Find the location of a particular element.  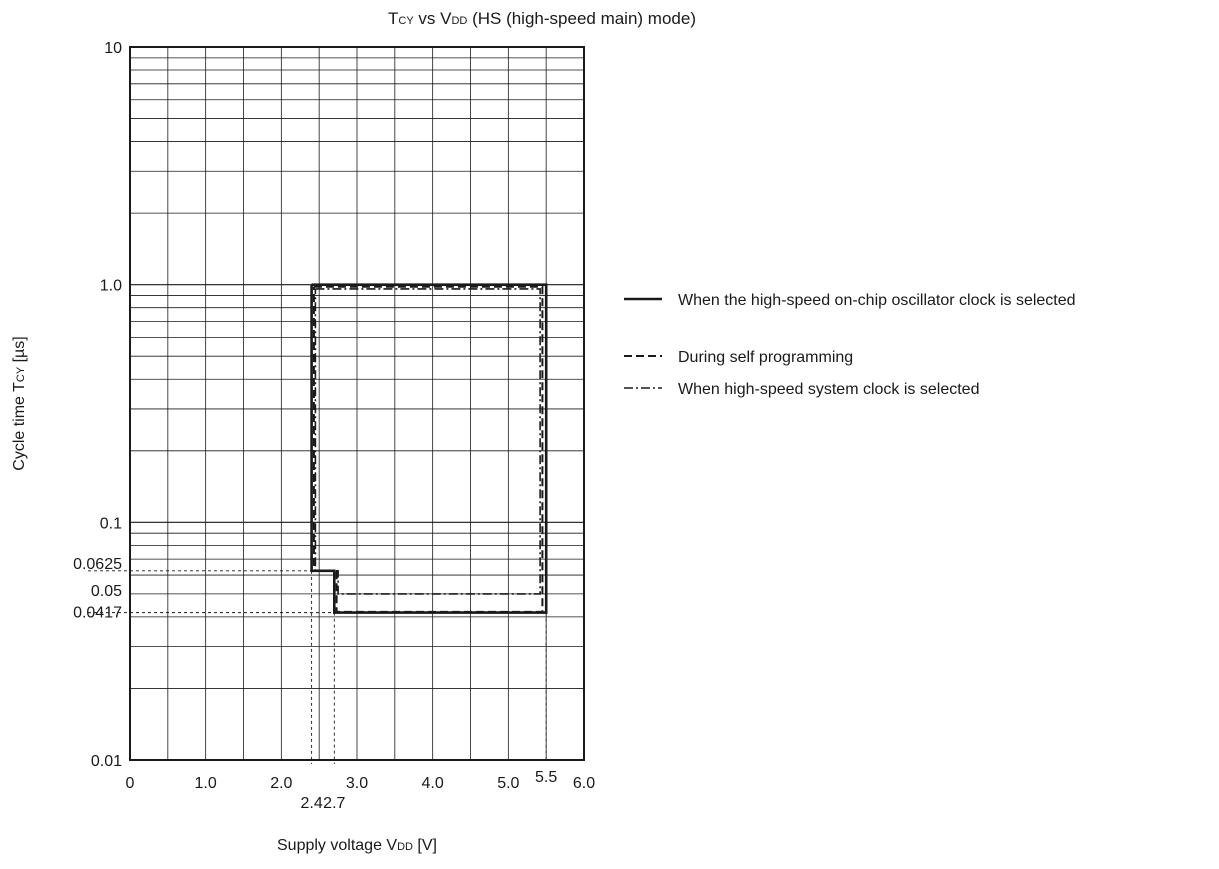

x-tick-label: 6.0 is located at coordinates (584, 783).